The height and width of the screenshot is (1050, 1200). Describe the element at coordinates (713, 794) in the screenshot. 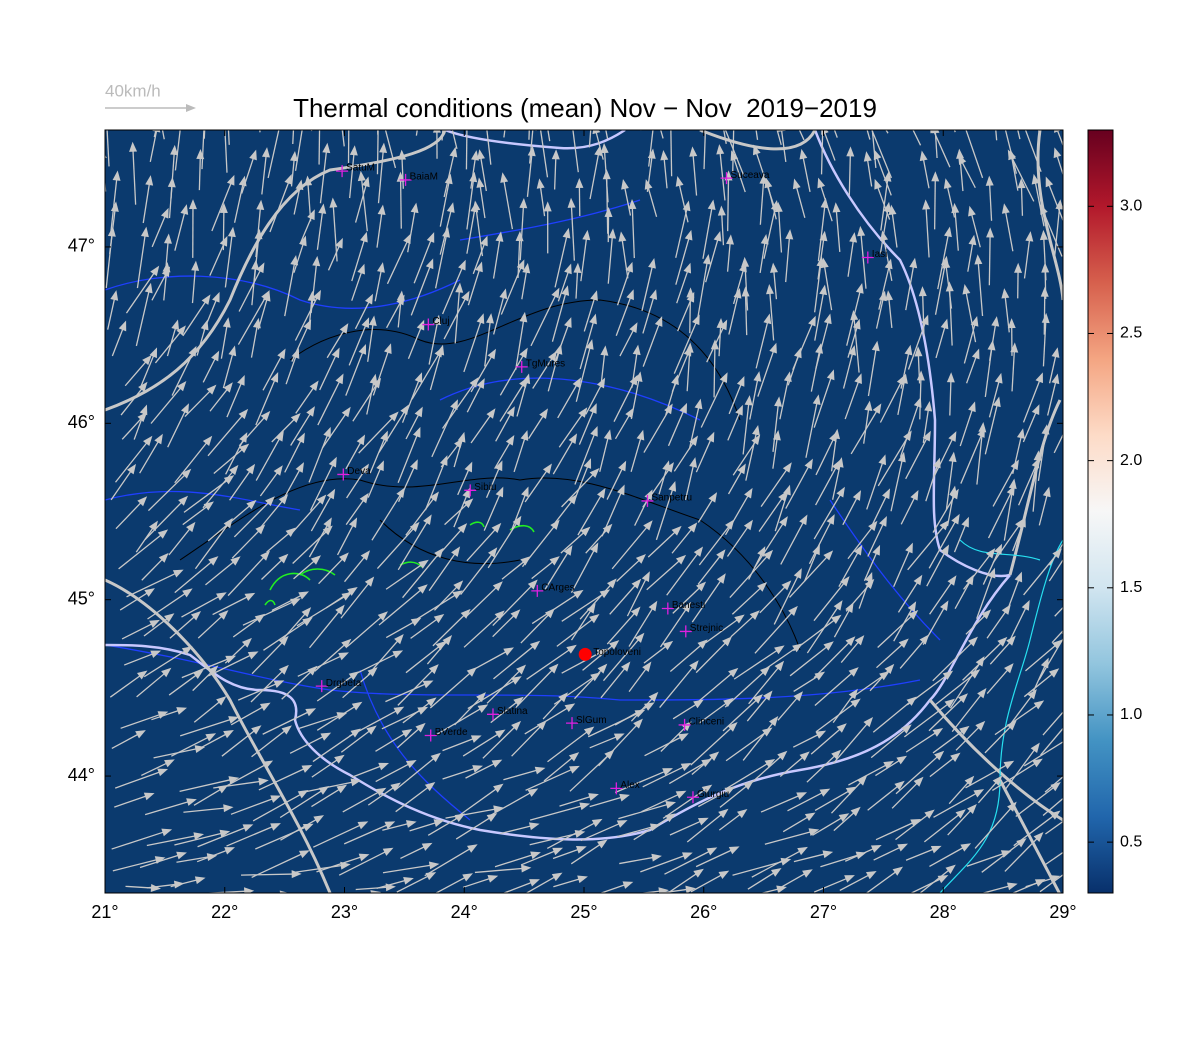

I see `city-label: Giurgiu` at that location.